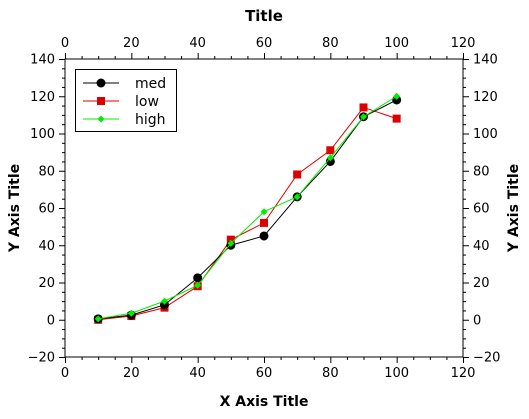 This screenshot has width=529, height=419. Describe the element at coordinates (101, 83) in the screenshot. I see `legend-marker-med` at that location.